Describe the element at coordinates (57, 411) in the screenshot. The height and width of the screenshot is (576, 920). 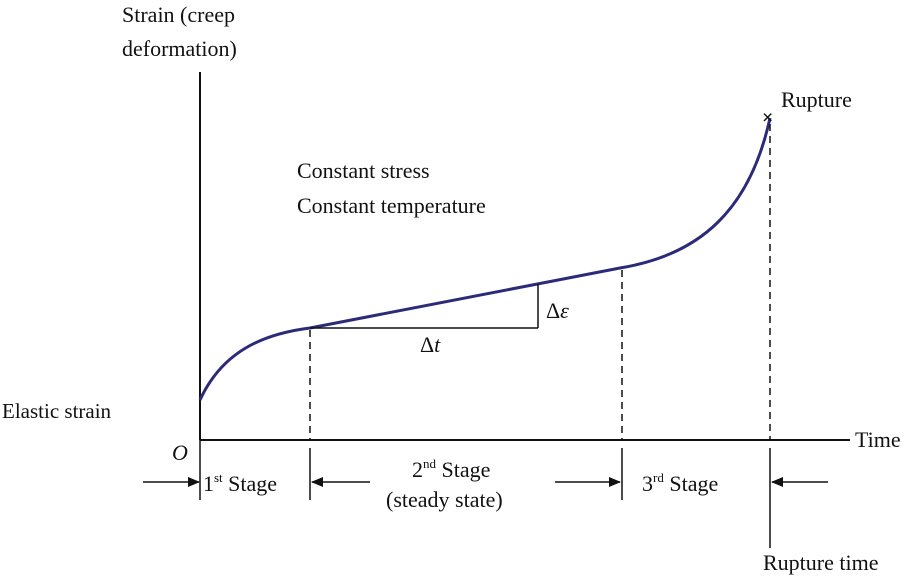
I see `elastic-strain-label: Elastic strain` at that location.